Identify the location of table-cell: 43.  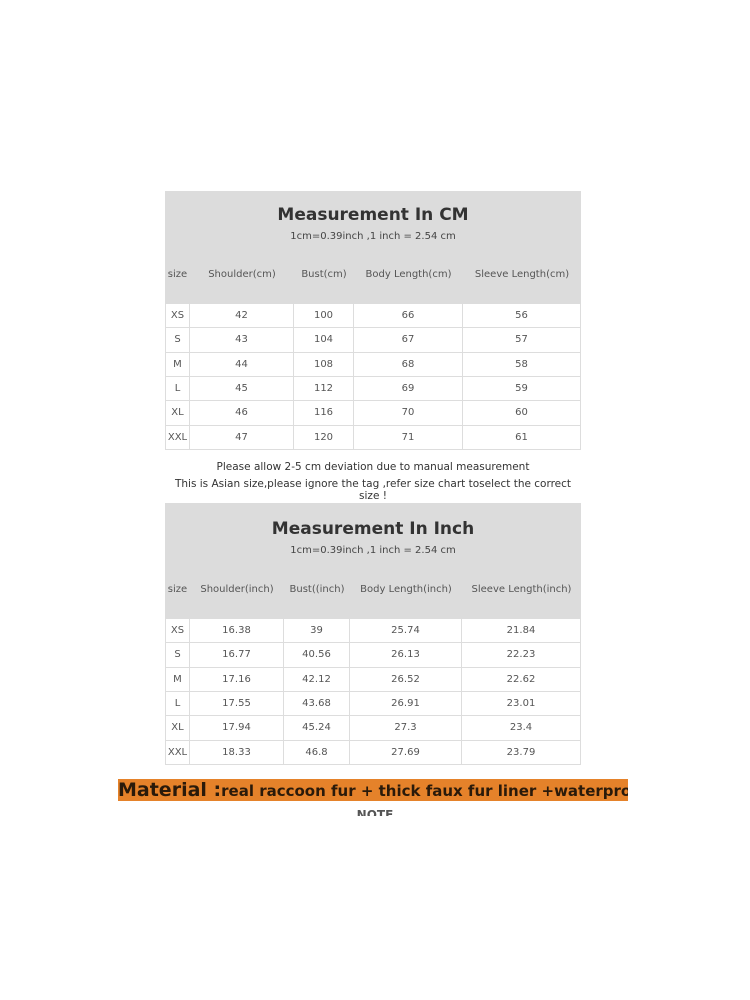
(242, 340).